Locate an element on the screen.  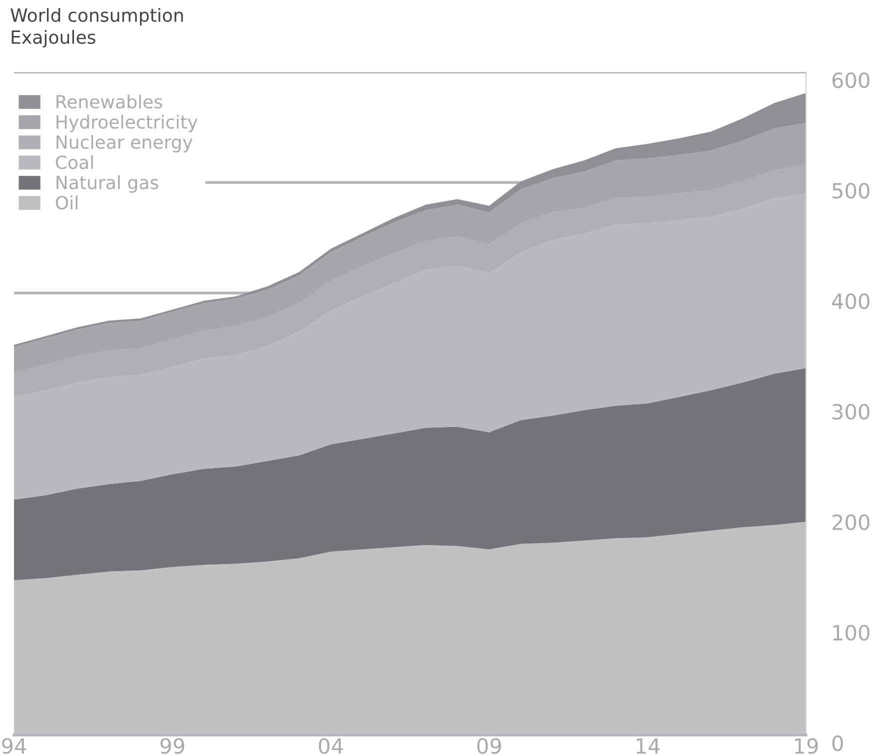
x-tick-label: 19 is located at coordinates (806, 746).